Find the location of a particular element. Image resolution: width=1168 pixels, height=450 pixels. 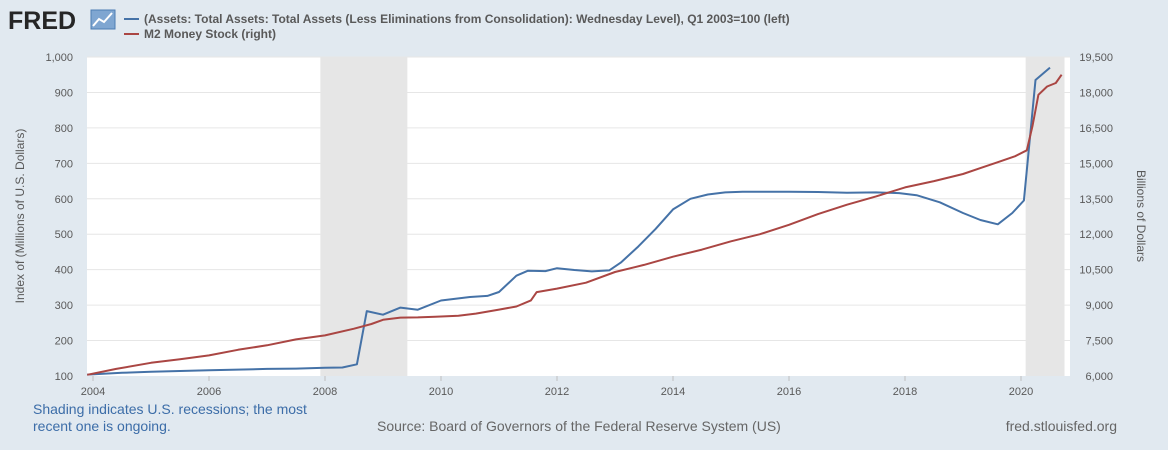

y-tick-left-label: 100 is located at coordinates (64, 377).